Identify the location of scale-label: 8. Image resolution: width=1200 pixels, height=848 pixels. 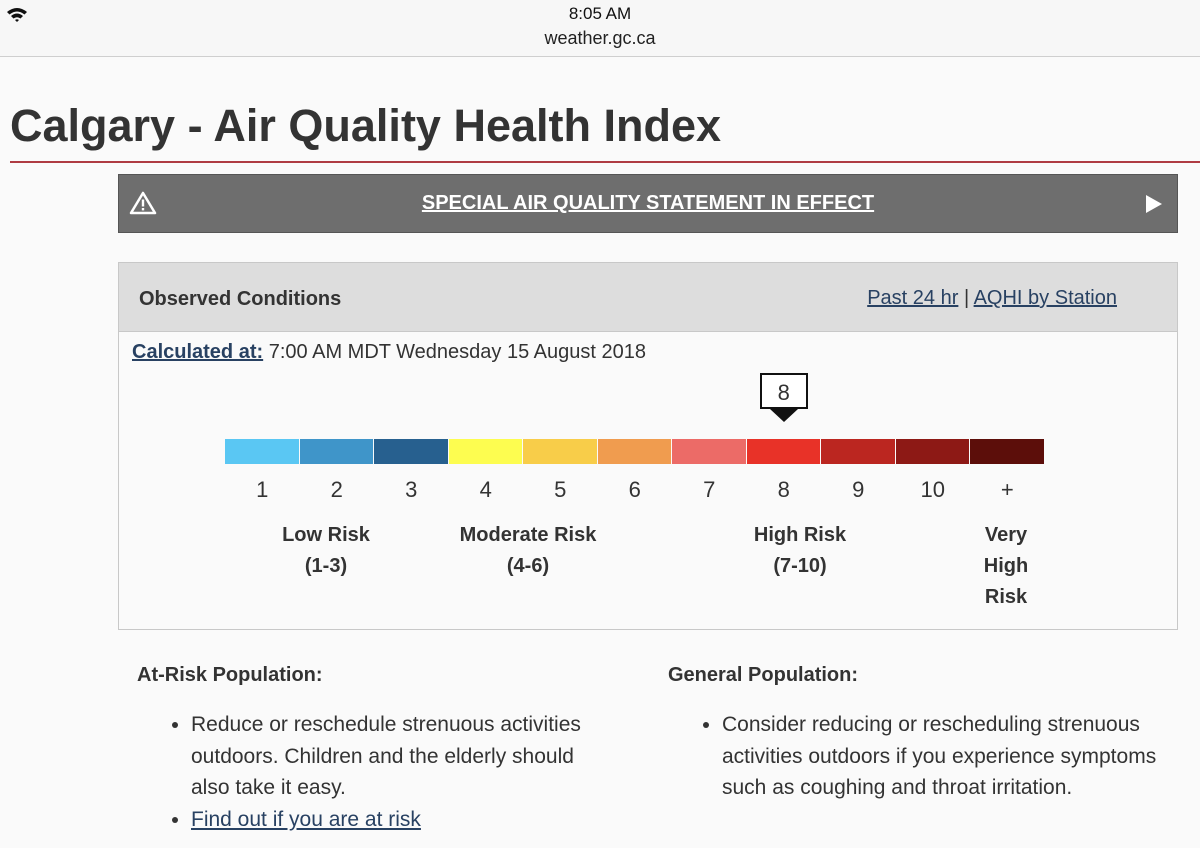
(783, 489).